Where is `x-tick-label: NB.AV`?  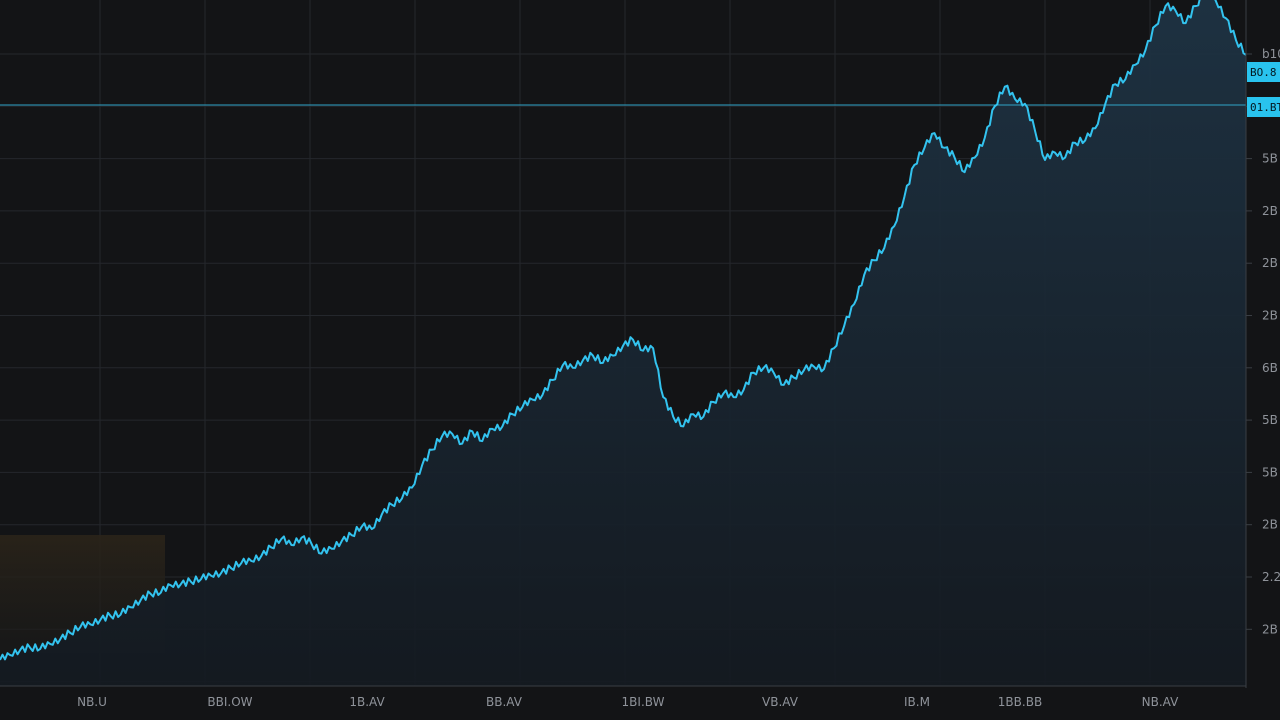
x-tick-label: NB.AV is located at coordinates (1160, 702).